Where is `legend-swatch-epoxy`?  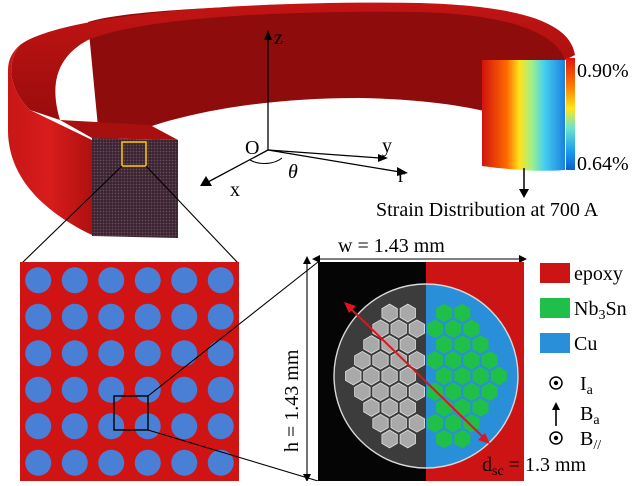 legend-swatch-epoxy is located at coordinates (555, 273).